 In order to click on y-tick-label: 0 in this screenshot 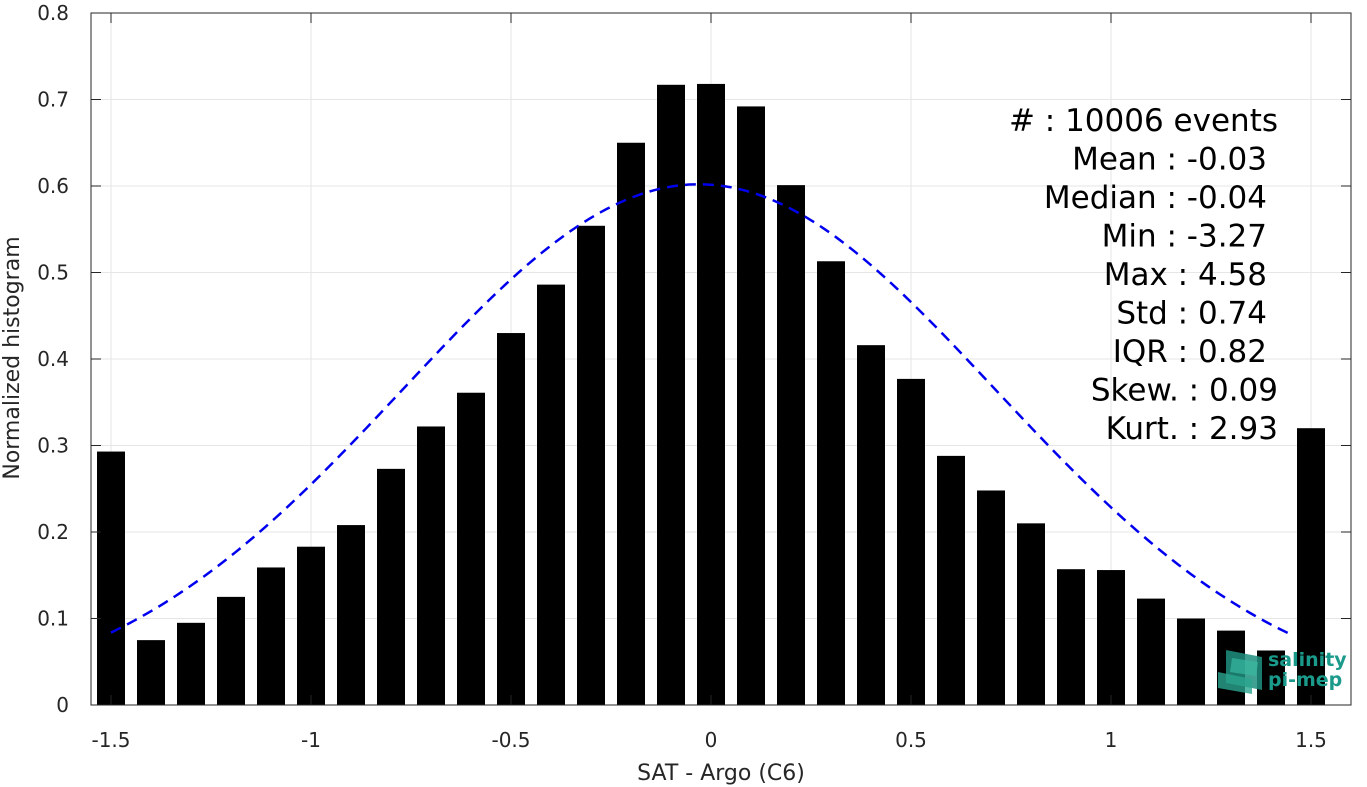, I will do `click(62, 705)`.